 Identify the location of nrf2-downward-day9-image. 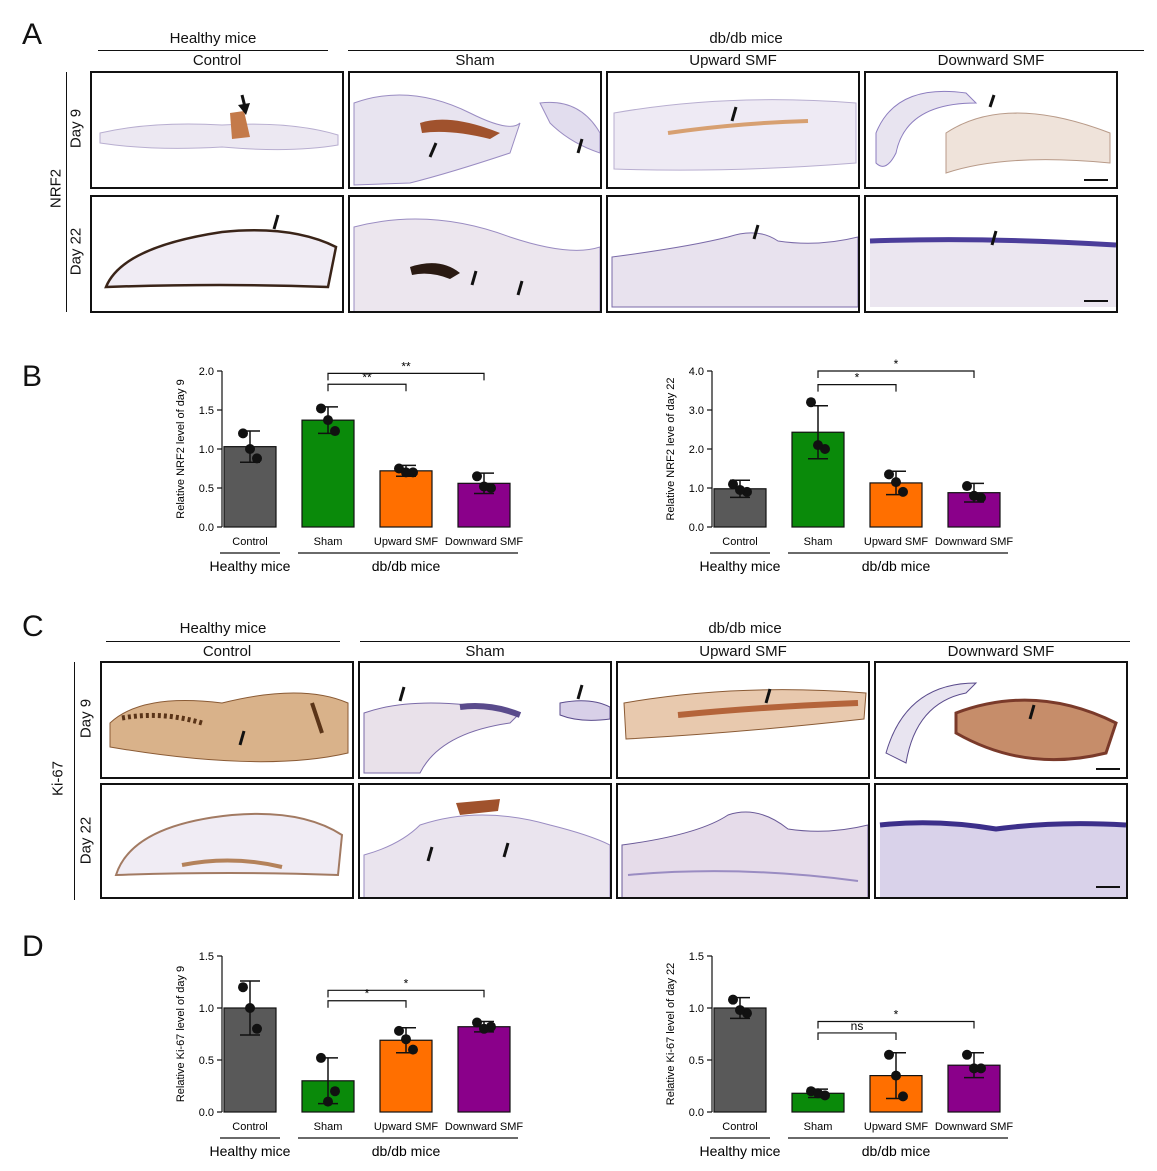
(991, 130).